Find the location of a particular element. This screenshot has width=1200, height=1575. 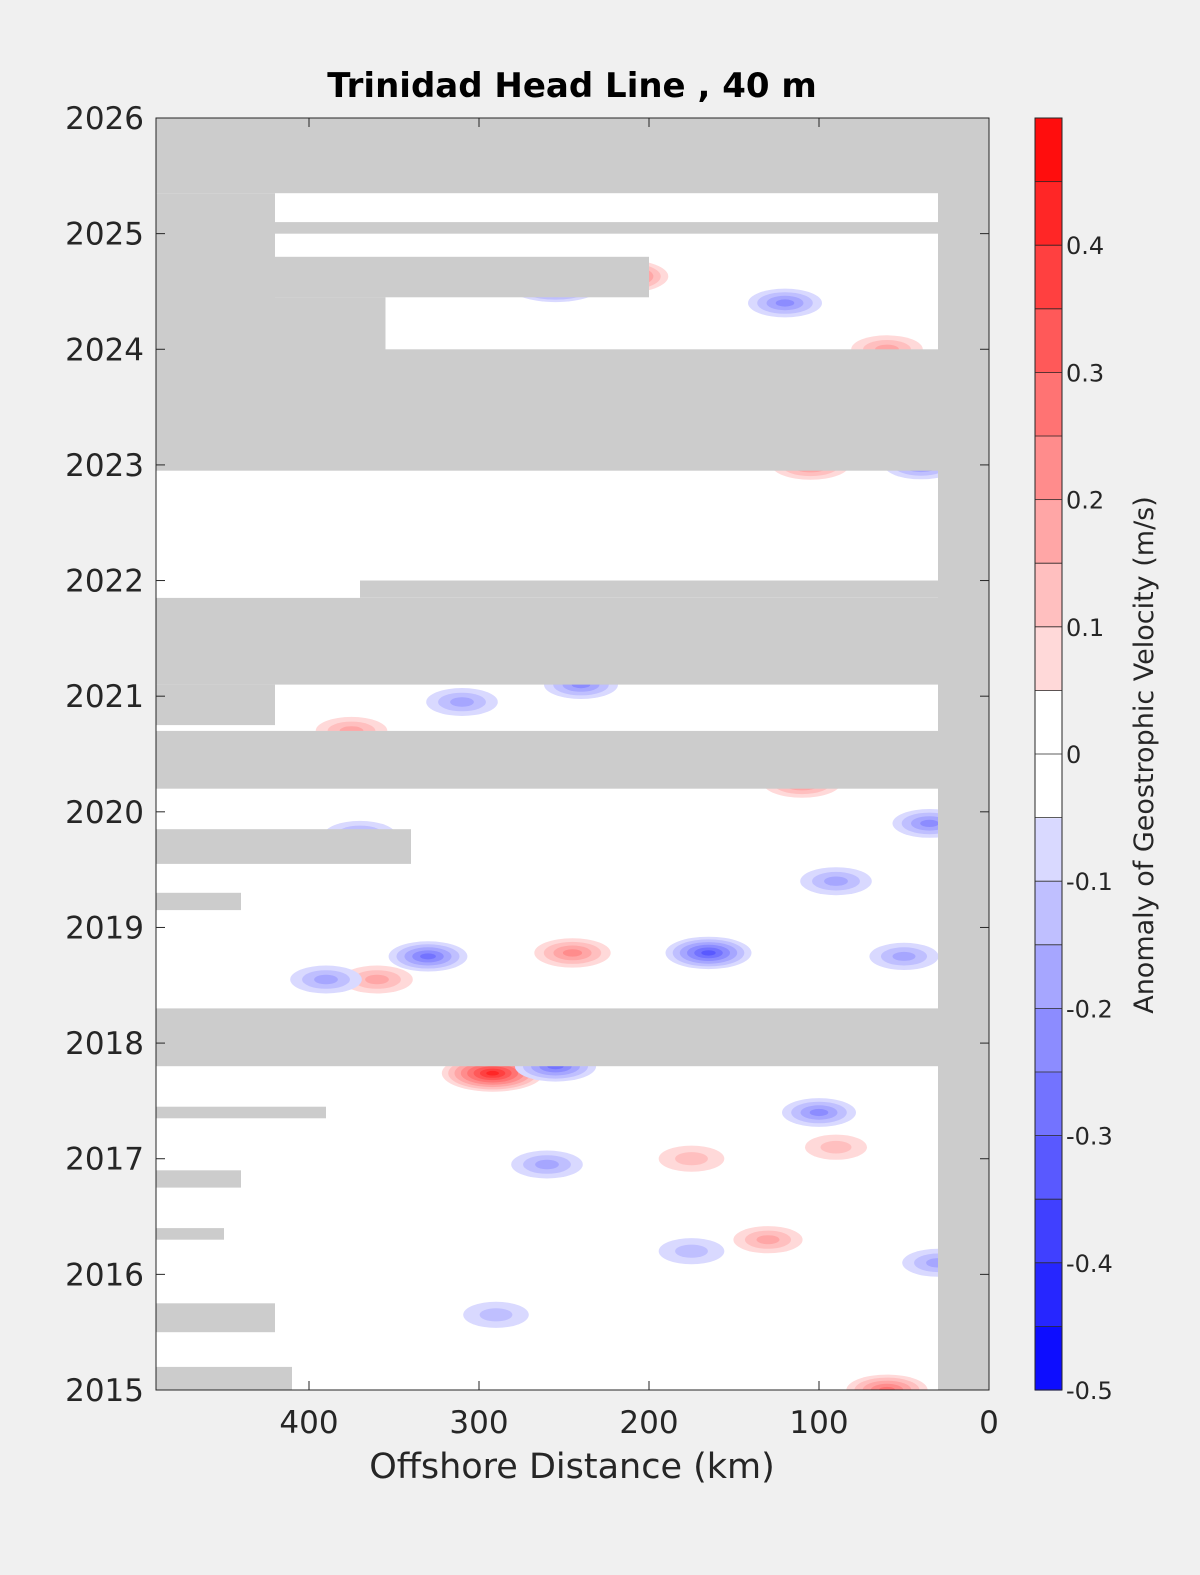

y-tick-label: 2023 is located at coordinates (104, 466).